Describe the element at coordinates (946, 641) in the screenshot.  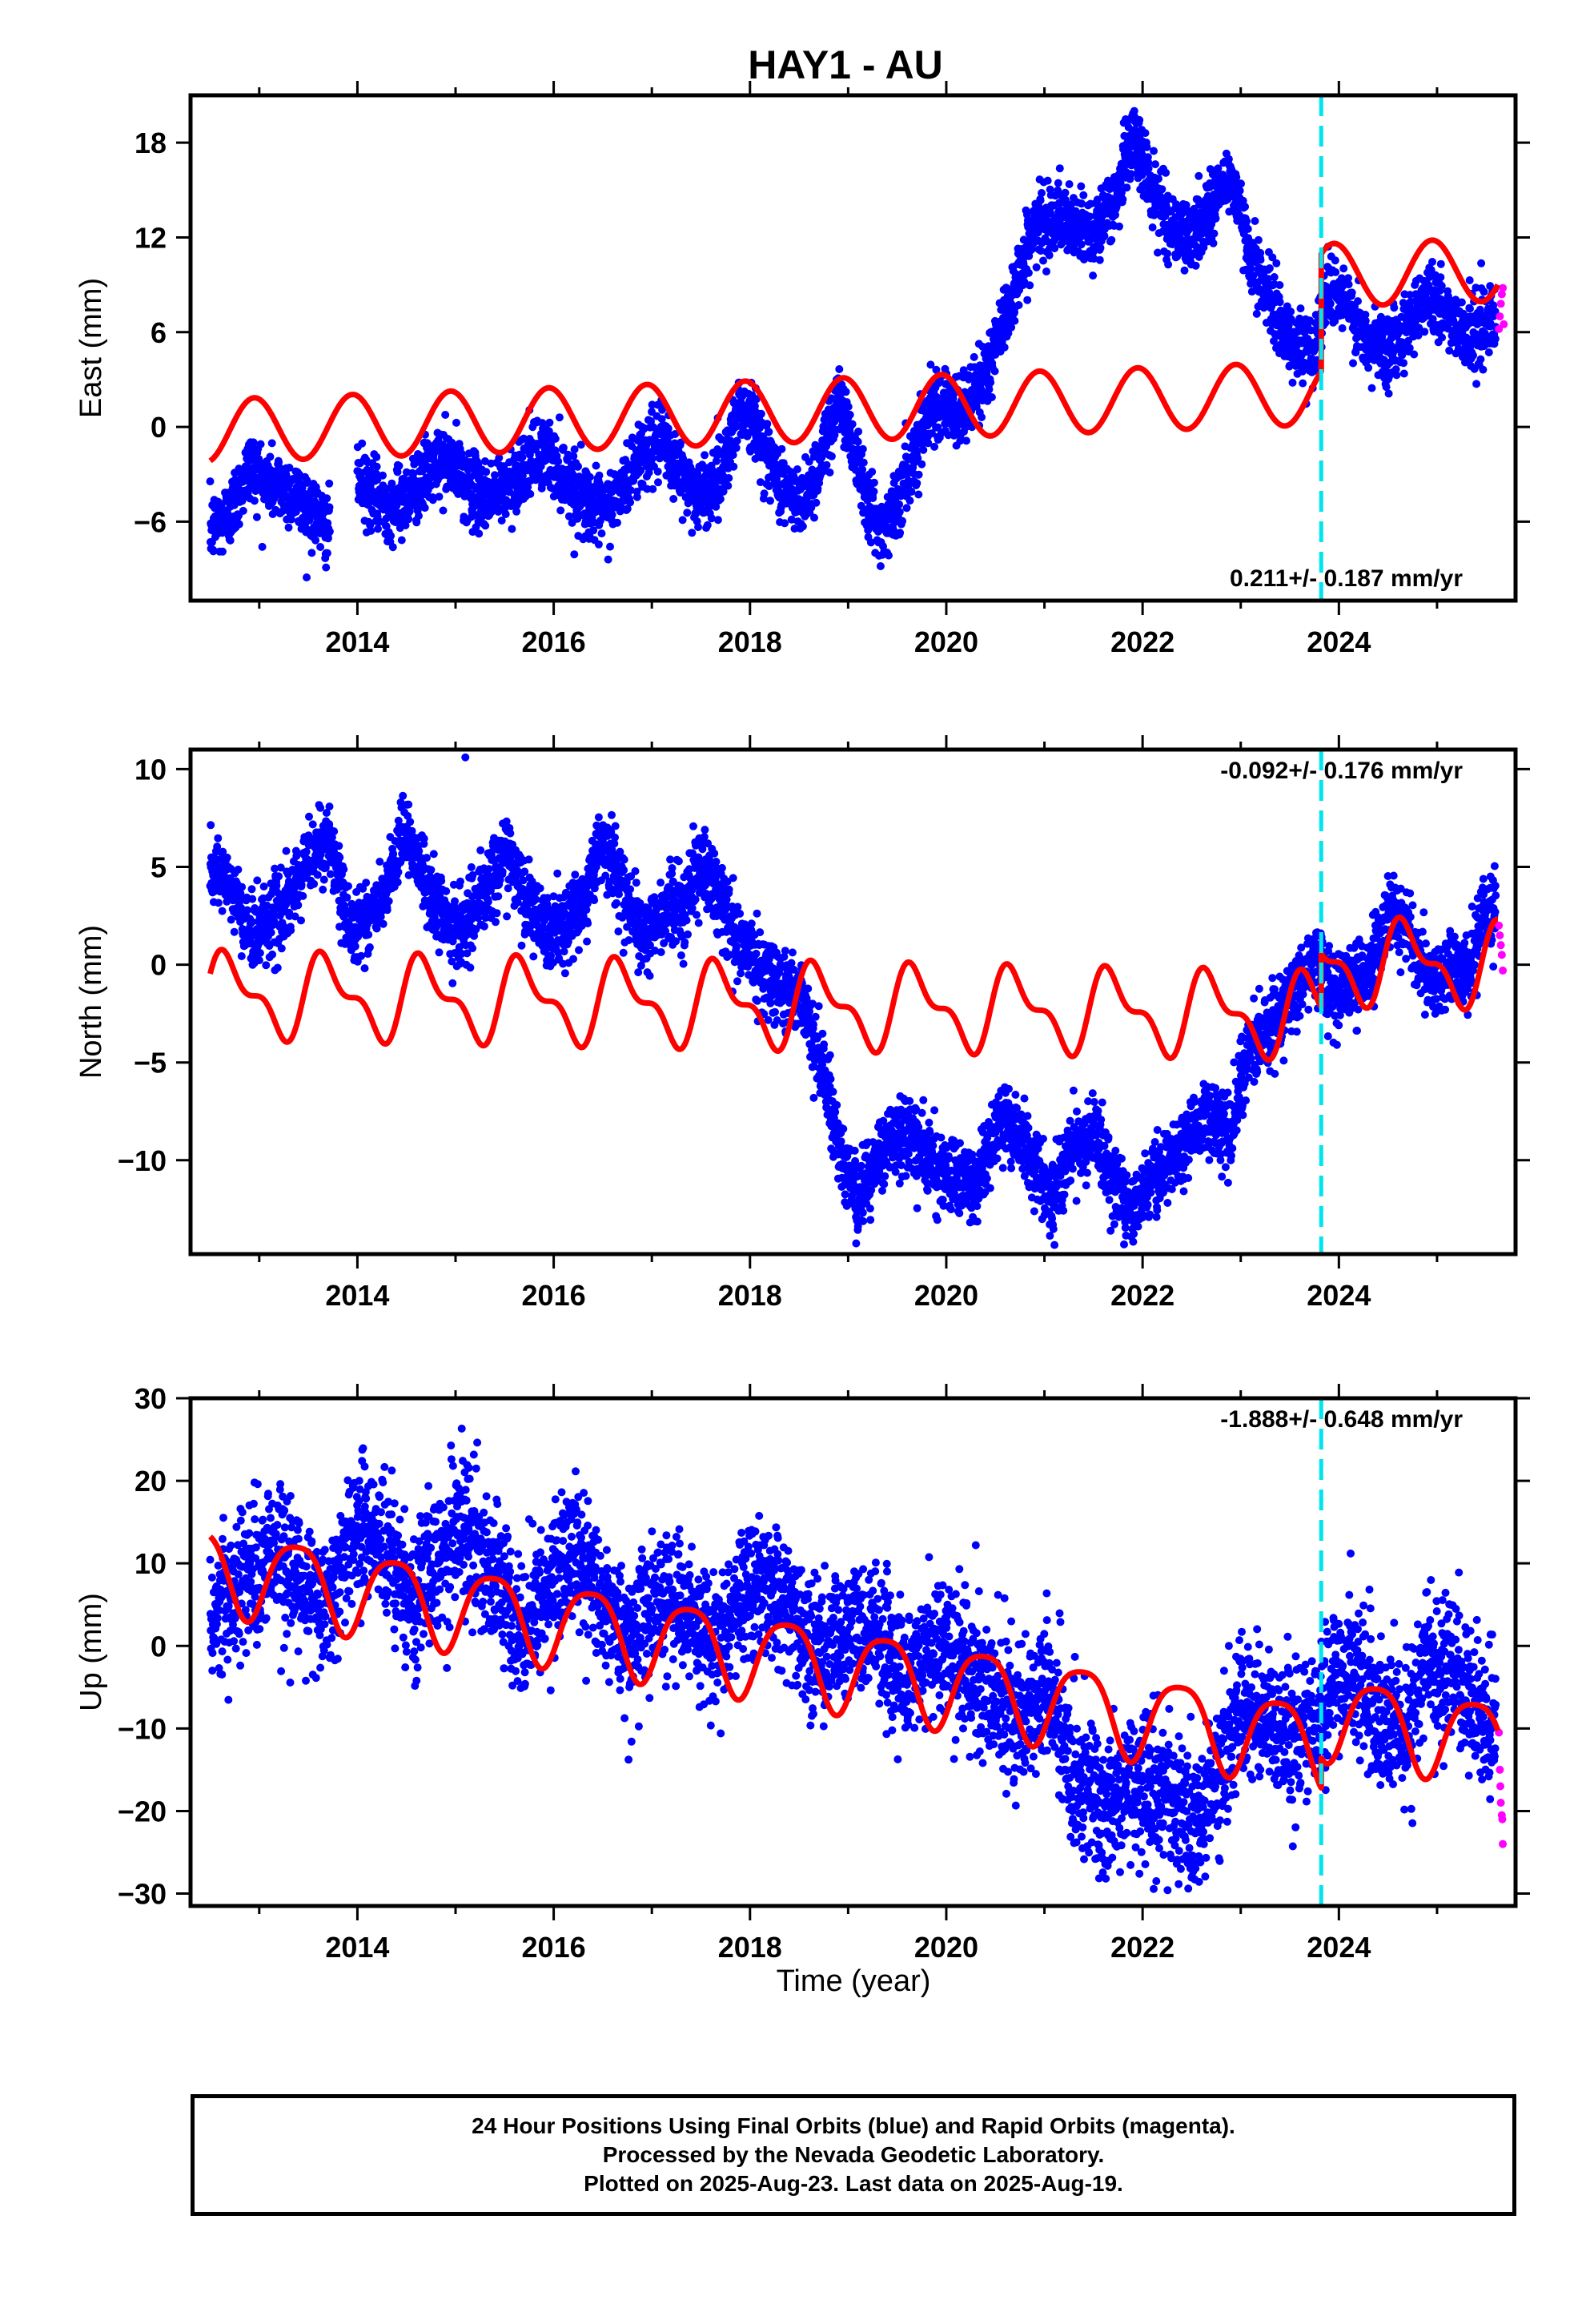
I see `x-tick-label: 2020` at that location.